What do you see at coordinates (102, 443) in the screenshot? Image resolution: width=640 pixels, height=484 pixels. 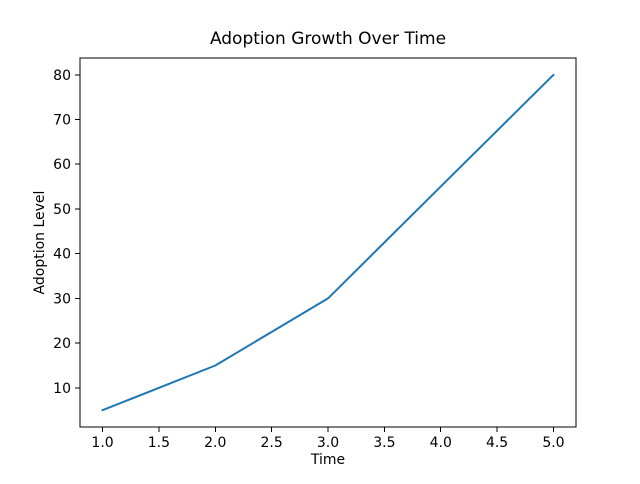 I see `x-tick-label: 1.0` at bounding box center [102, 443].